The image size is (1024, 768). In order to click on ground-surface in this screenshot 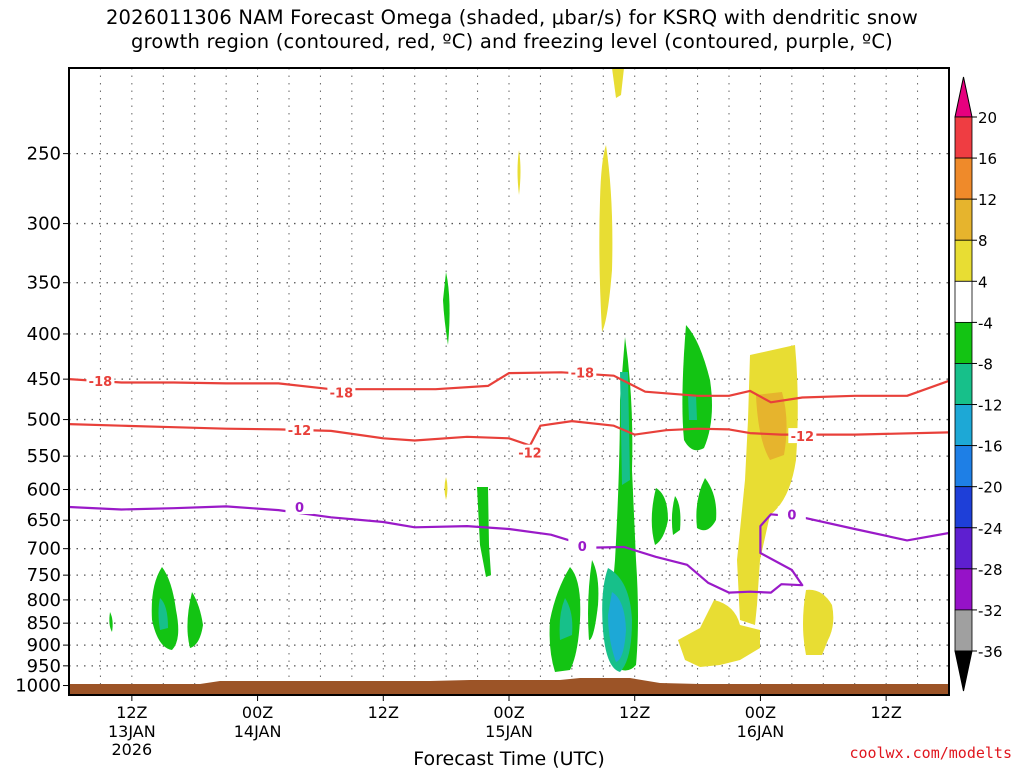, I will do `click(509, 686)`.